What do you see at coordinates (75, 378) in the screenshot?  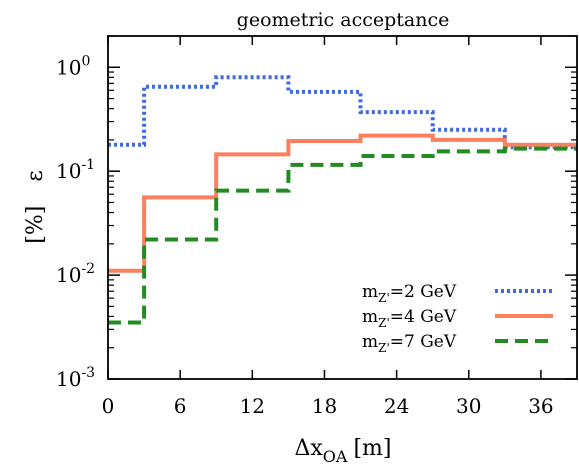 I see `y-tick-label-3: 10⁻³` at bounding box center [75, 378].